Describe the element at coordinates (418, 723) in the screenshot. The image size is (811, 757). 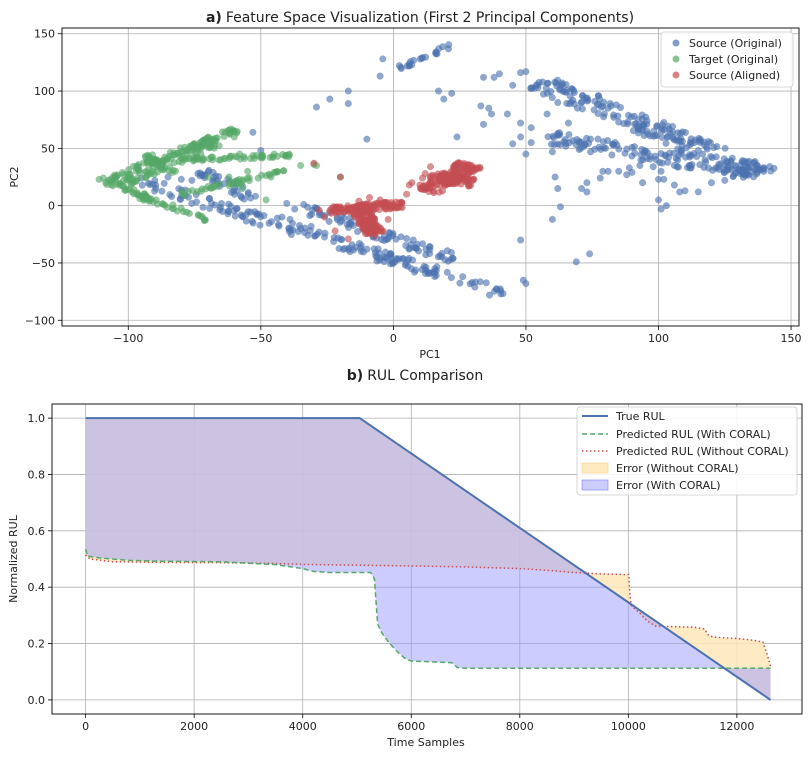
I see `line-x-ticks: 0 2000 4000 6000 8000 10000 12000` at that location.